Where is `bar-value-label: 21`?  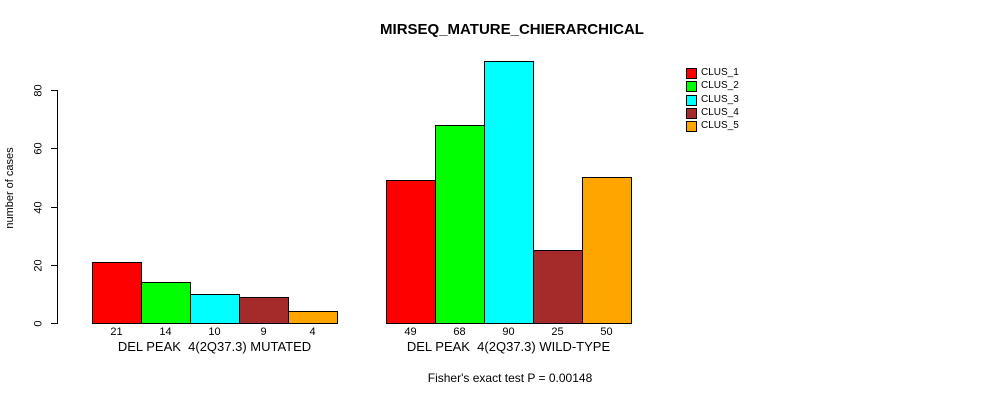
bar-value-label: 21 is located at coordinates (116, 332).